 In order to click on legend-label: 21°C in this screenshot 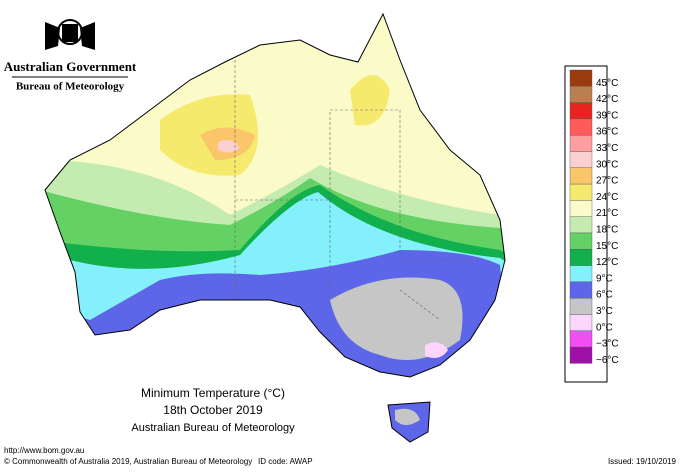, I will do `click(607, 213)`.